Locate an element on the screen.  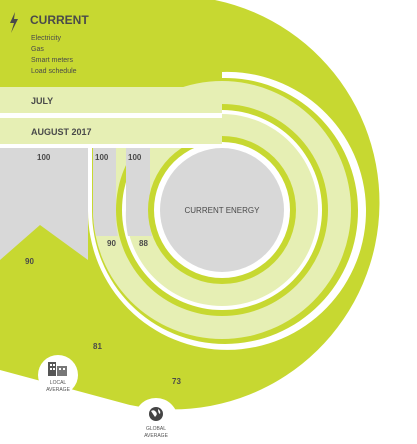
local-average-value: 81 is located at coordinates (97, 346).